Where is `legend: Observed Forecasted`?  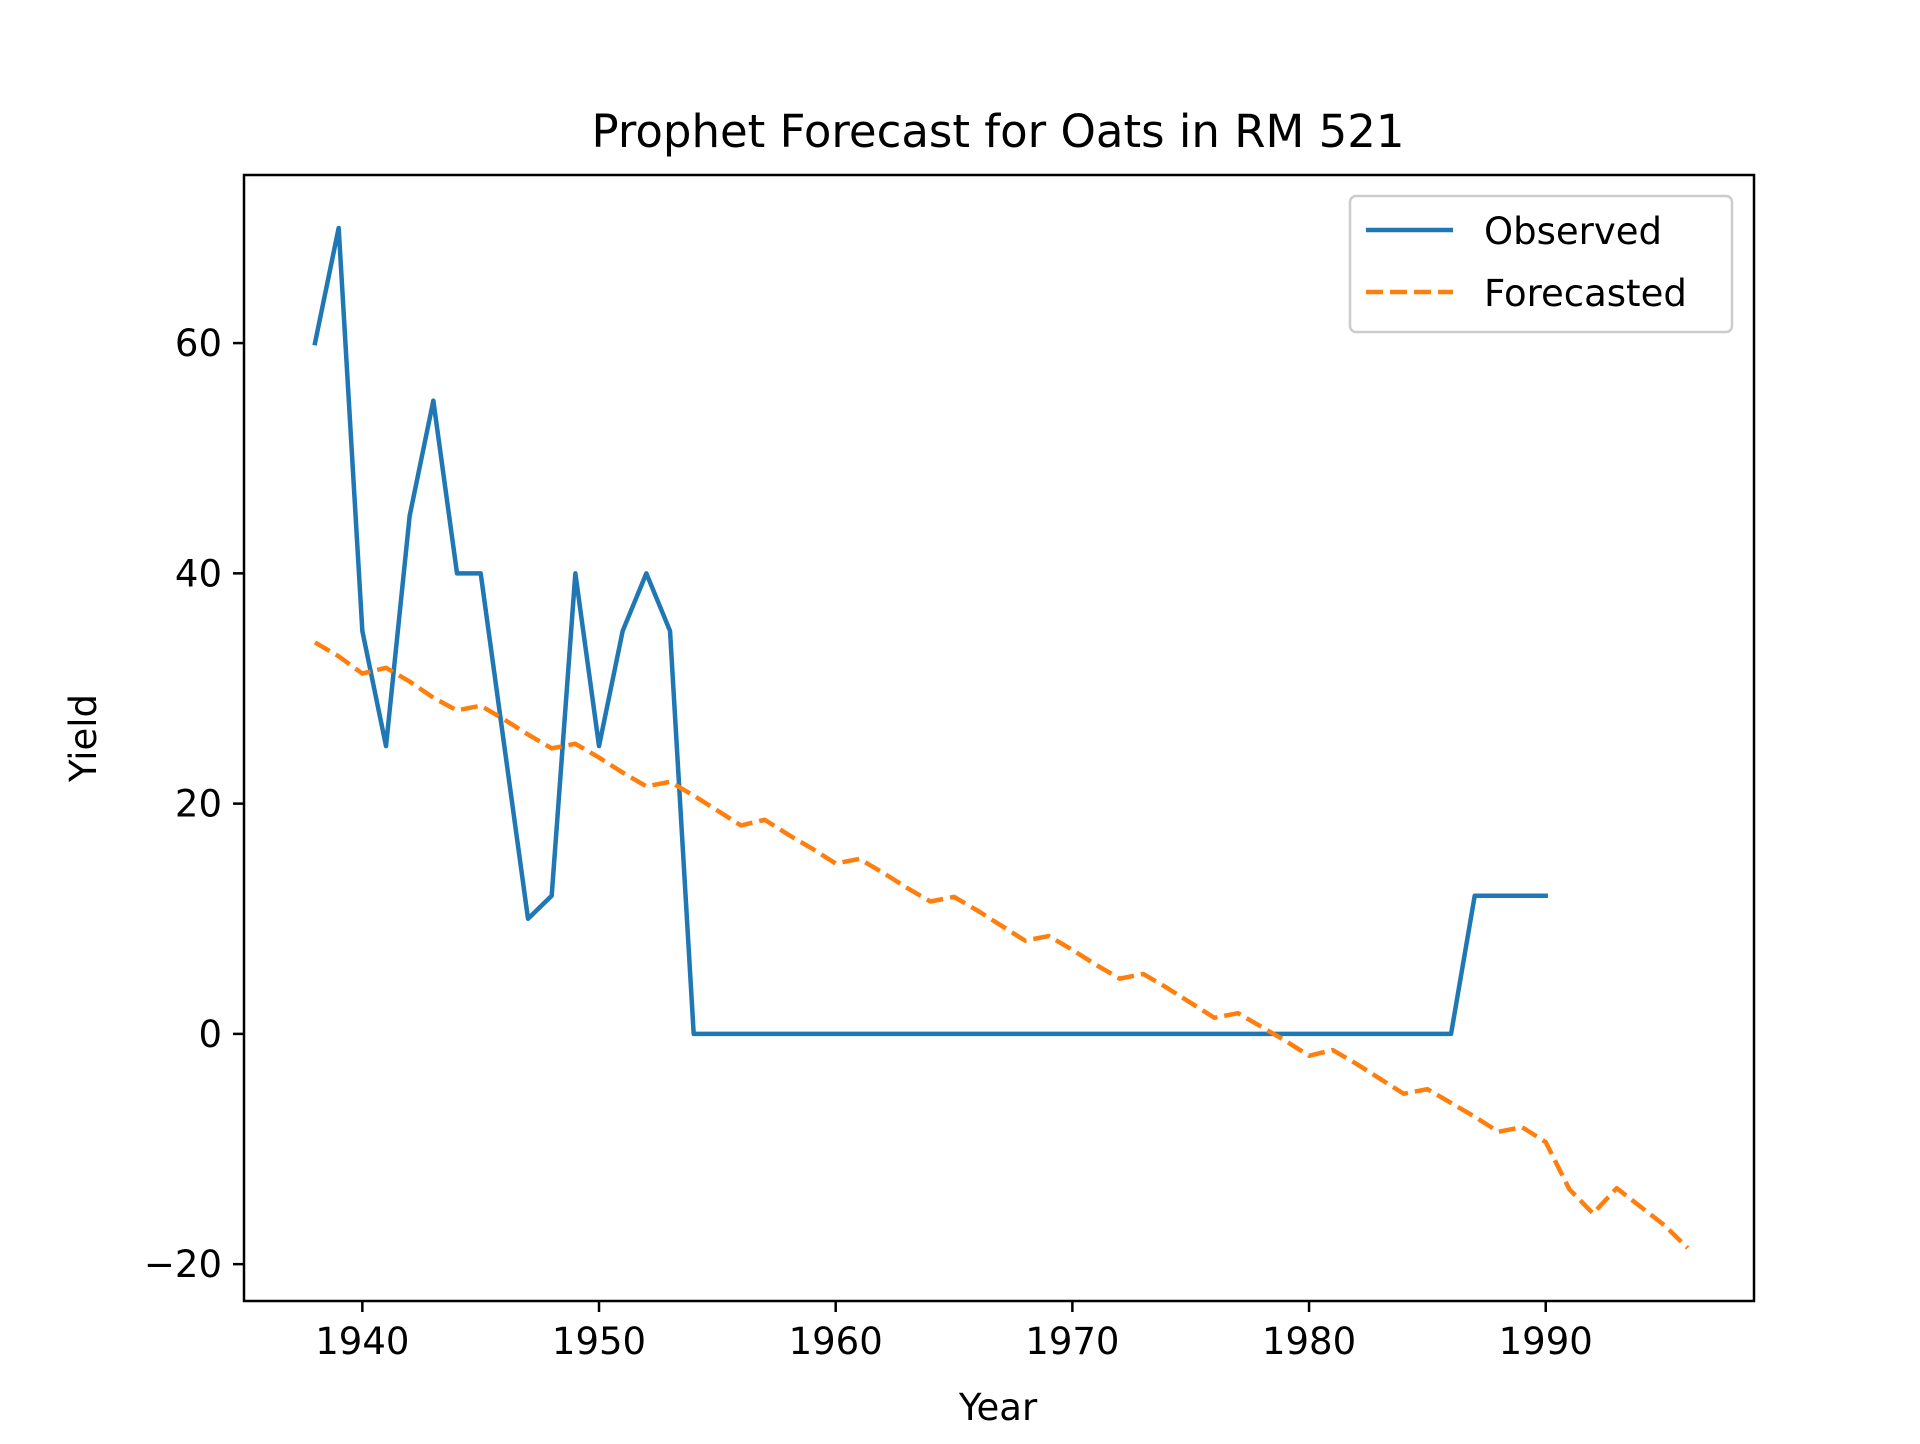 legend: Observed Forecasted is located at coordinates (1541, 264).